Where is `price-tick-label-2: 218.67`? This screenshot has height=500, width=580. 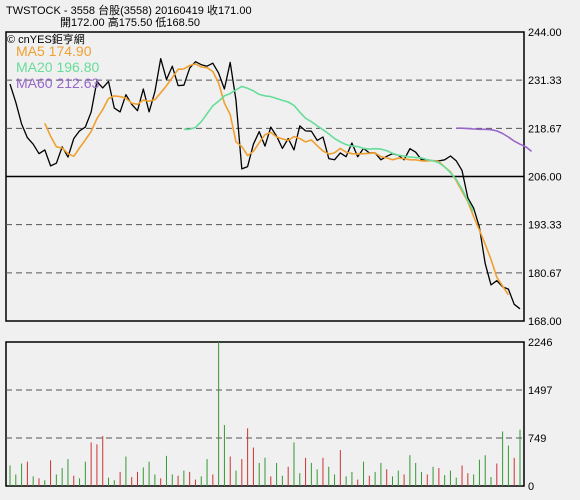
price-tick-label-2: 218.67 is located at coordinates (545, 129).